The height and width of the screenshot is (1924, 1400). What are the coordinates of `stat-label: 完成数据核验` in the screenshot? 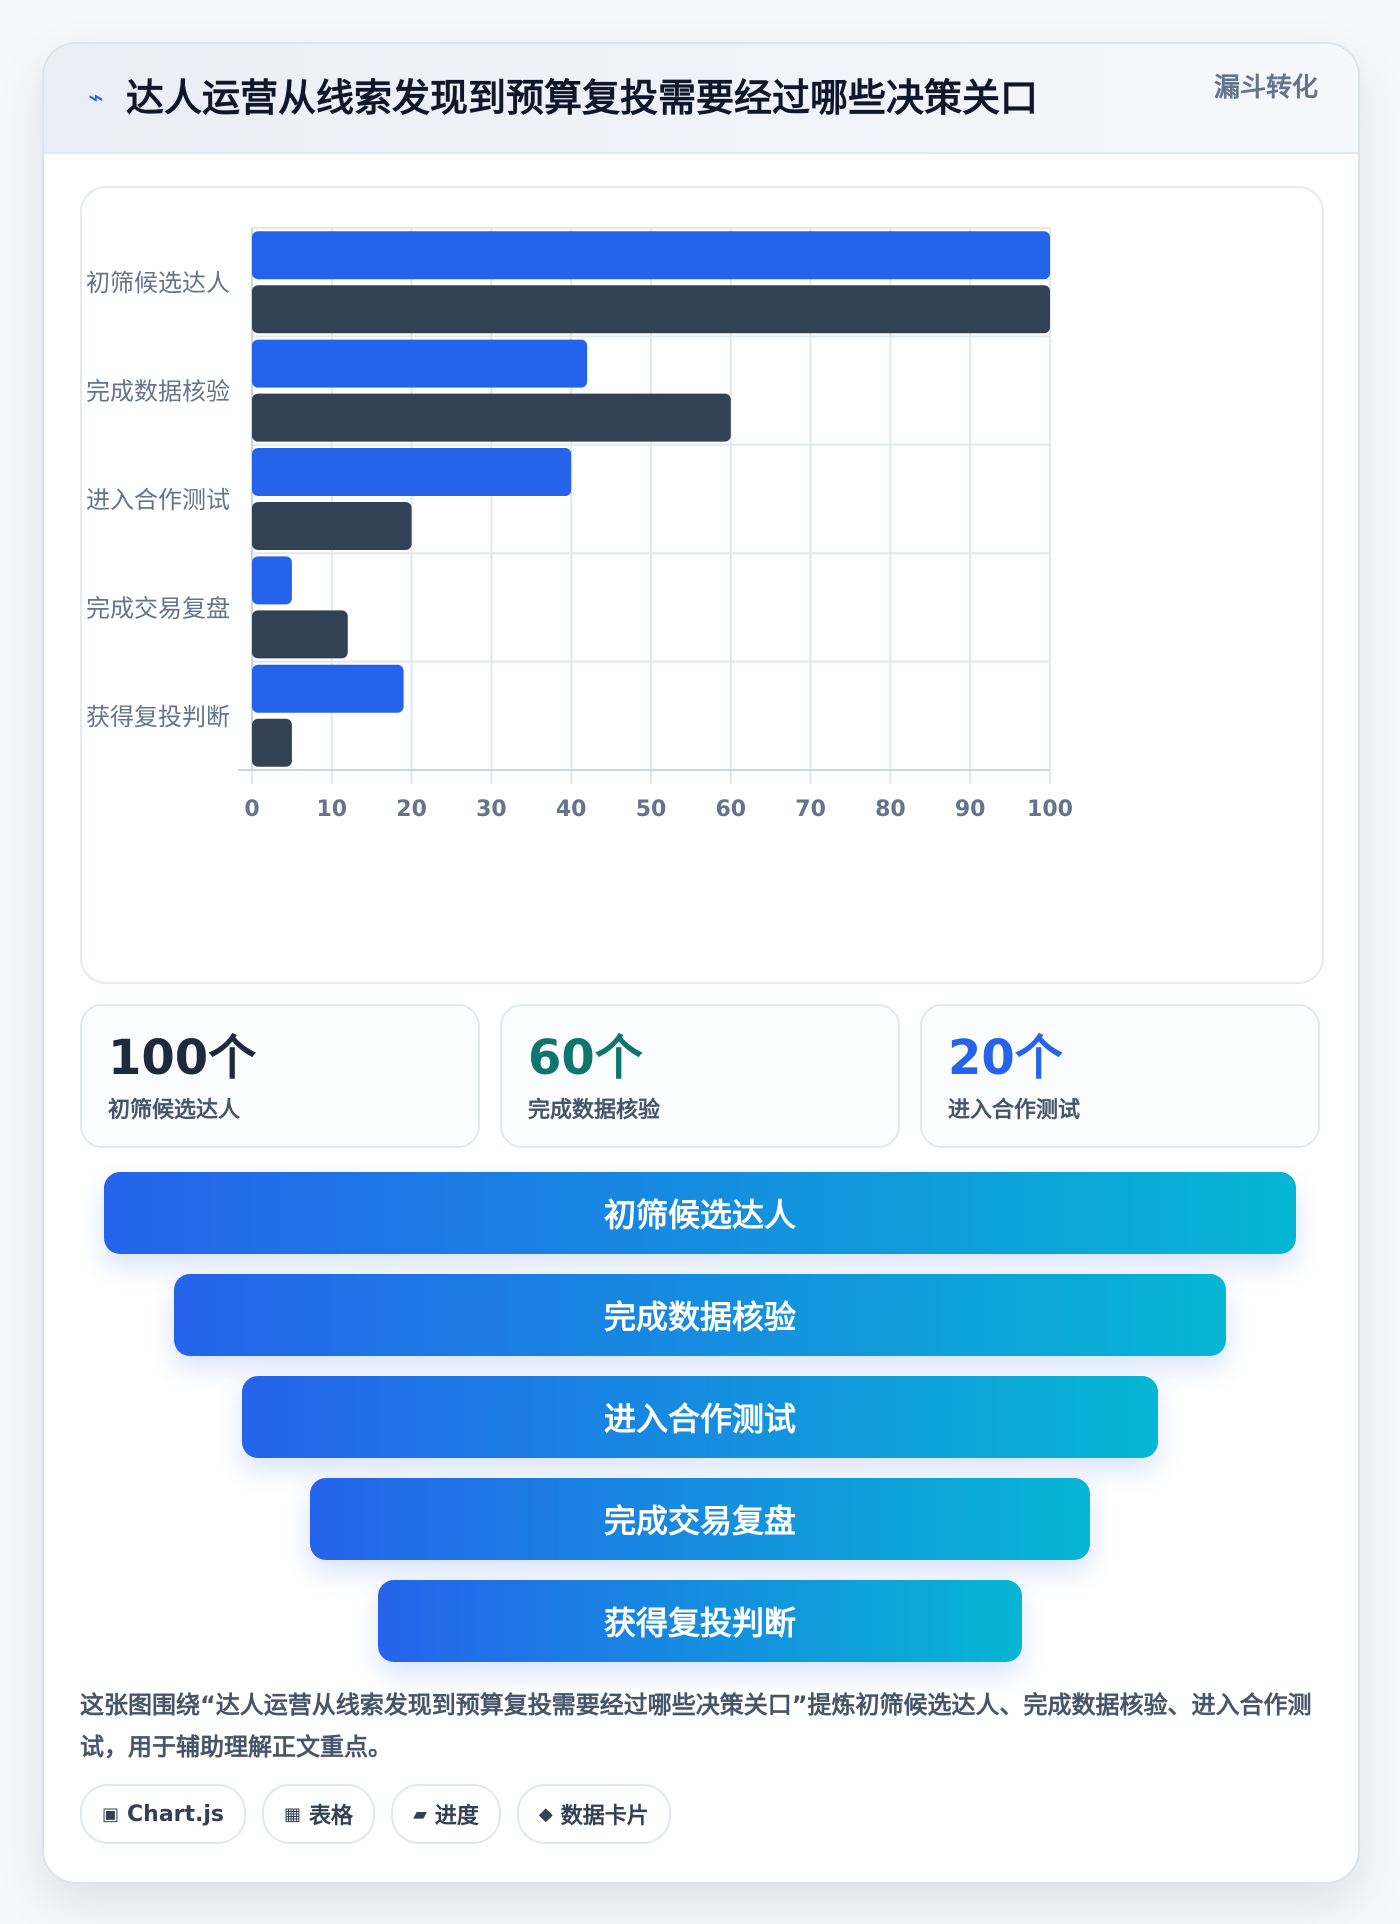 It's located at (594, 1110).